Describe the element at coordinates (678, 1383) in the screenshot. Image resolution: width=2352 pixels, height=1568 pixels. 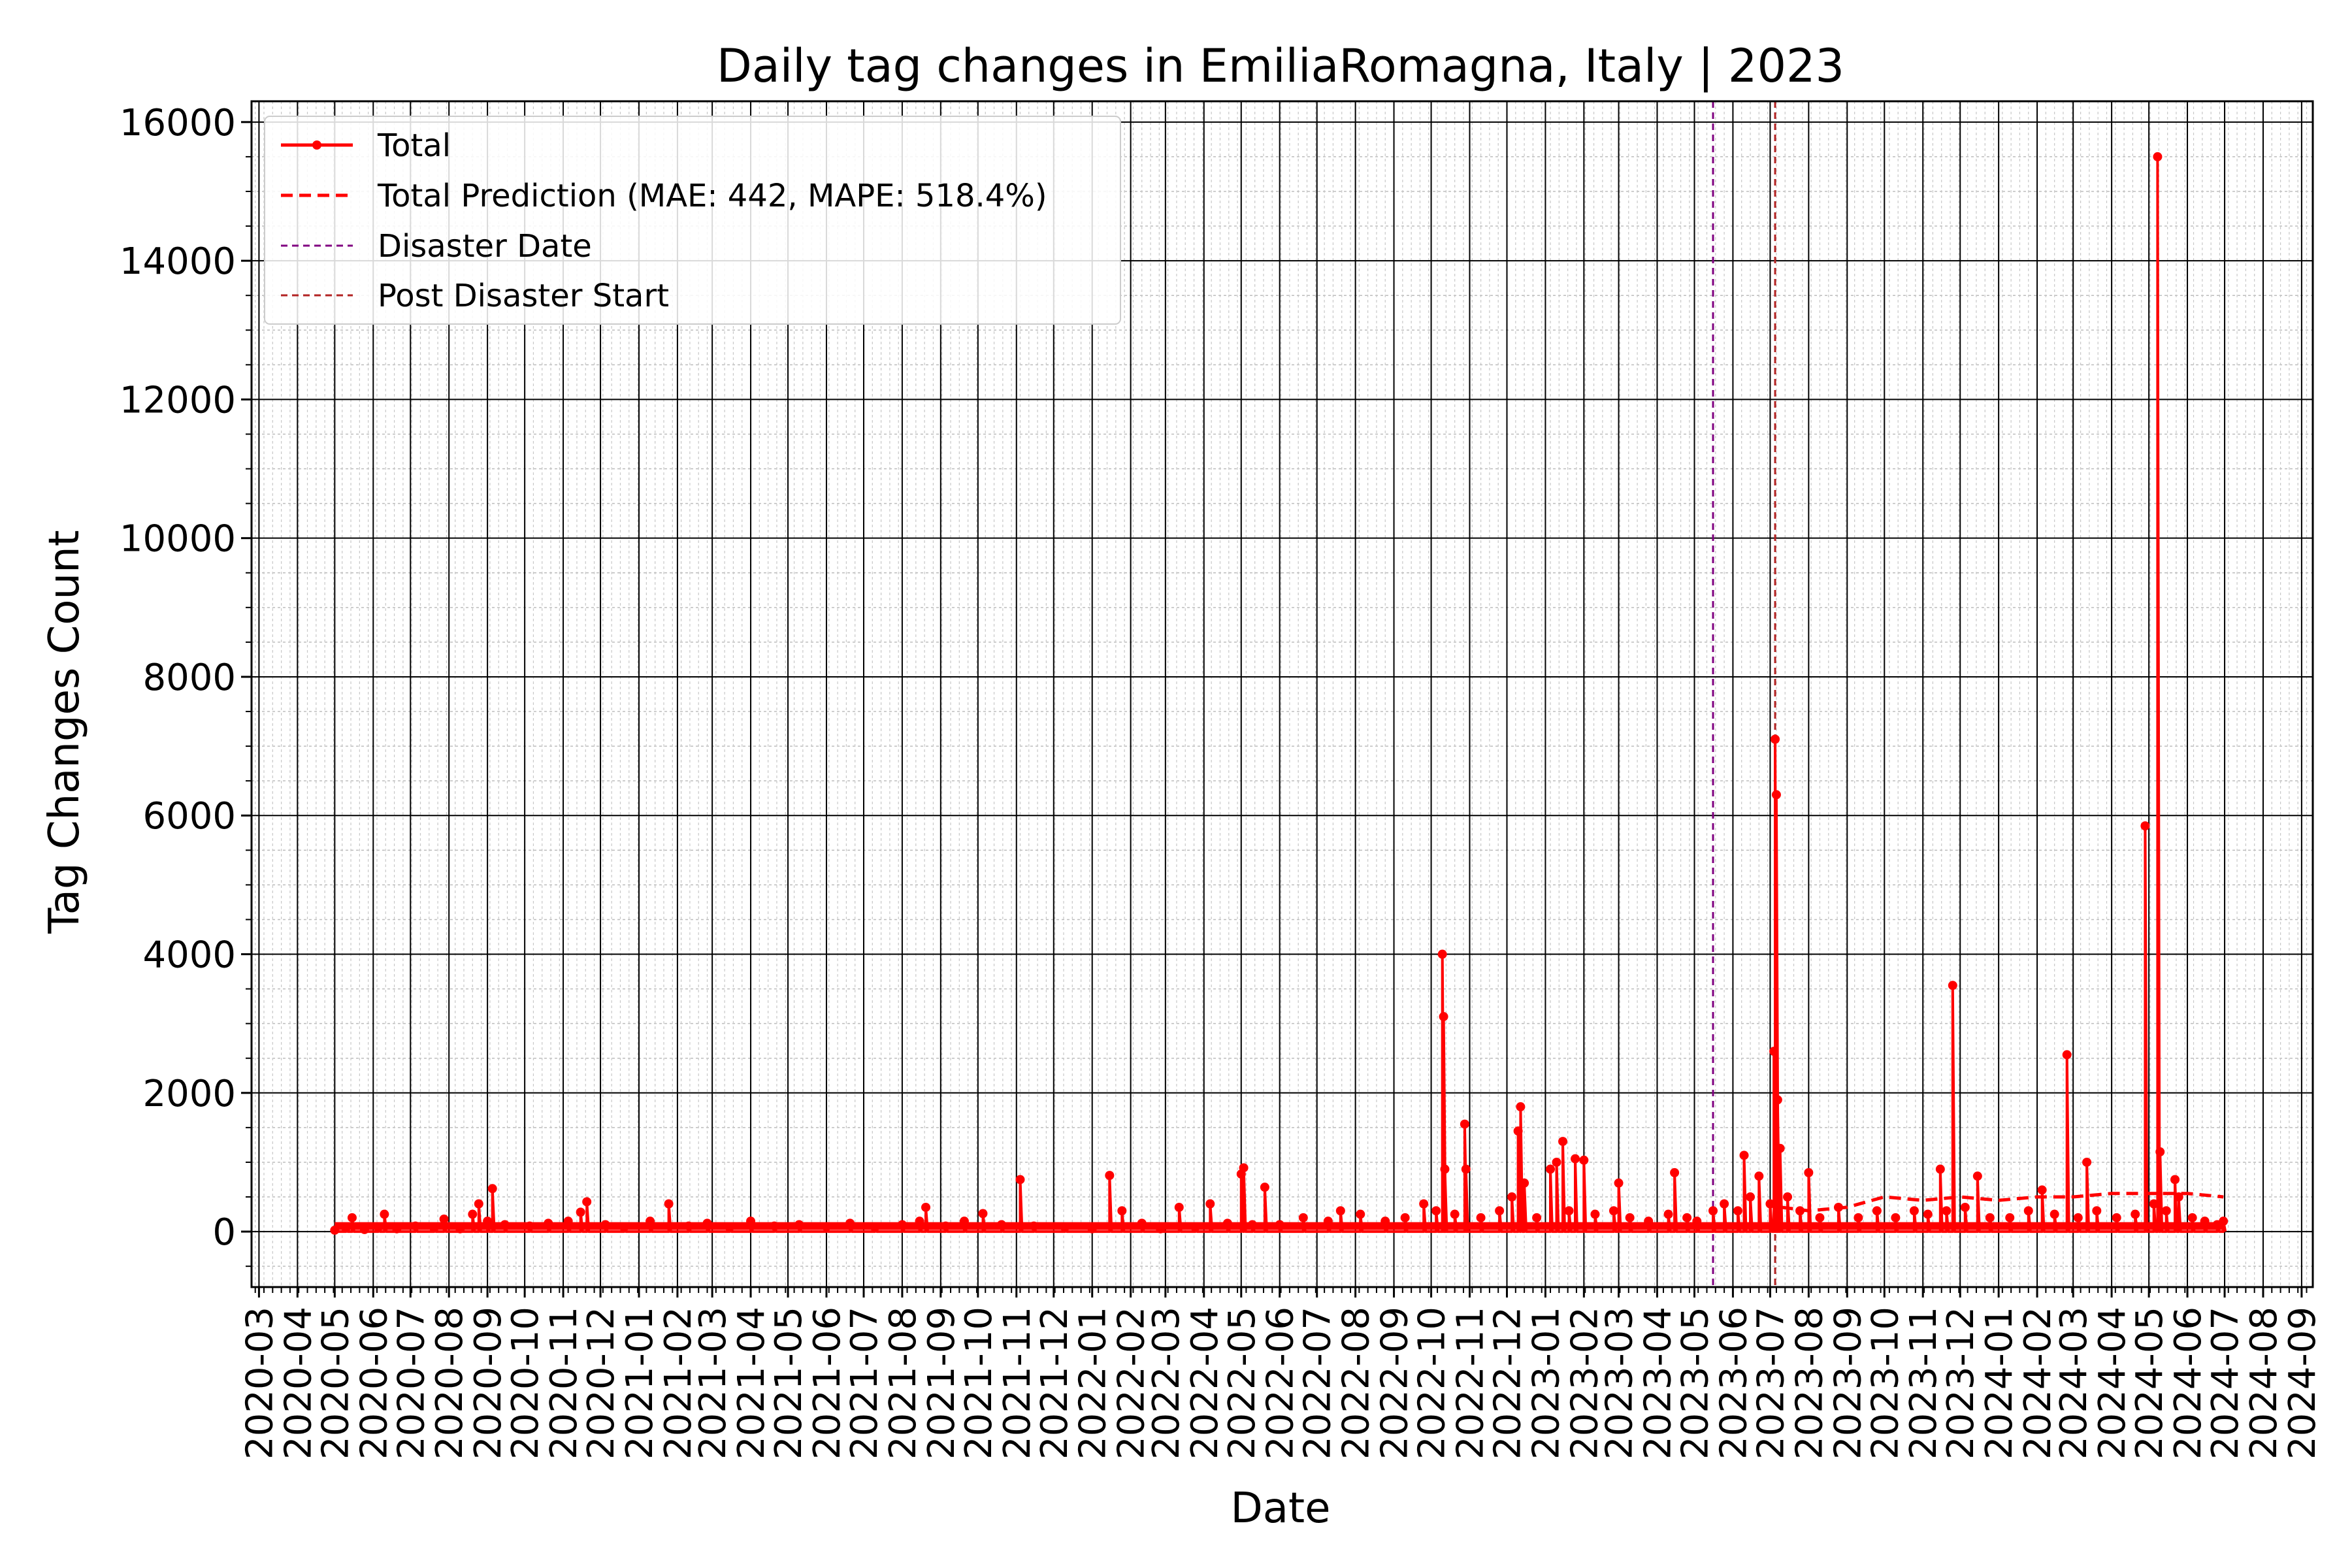
I see `x-tick-label: 2021-02` at that location.